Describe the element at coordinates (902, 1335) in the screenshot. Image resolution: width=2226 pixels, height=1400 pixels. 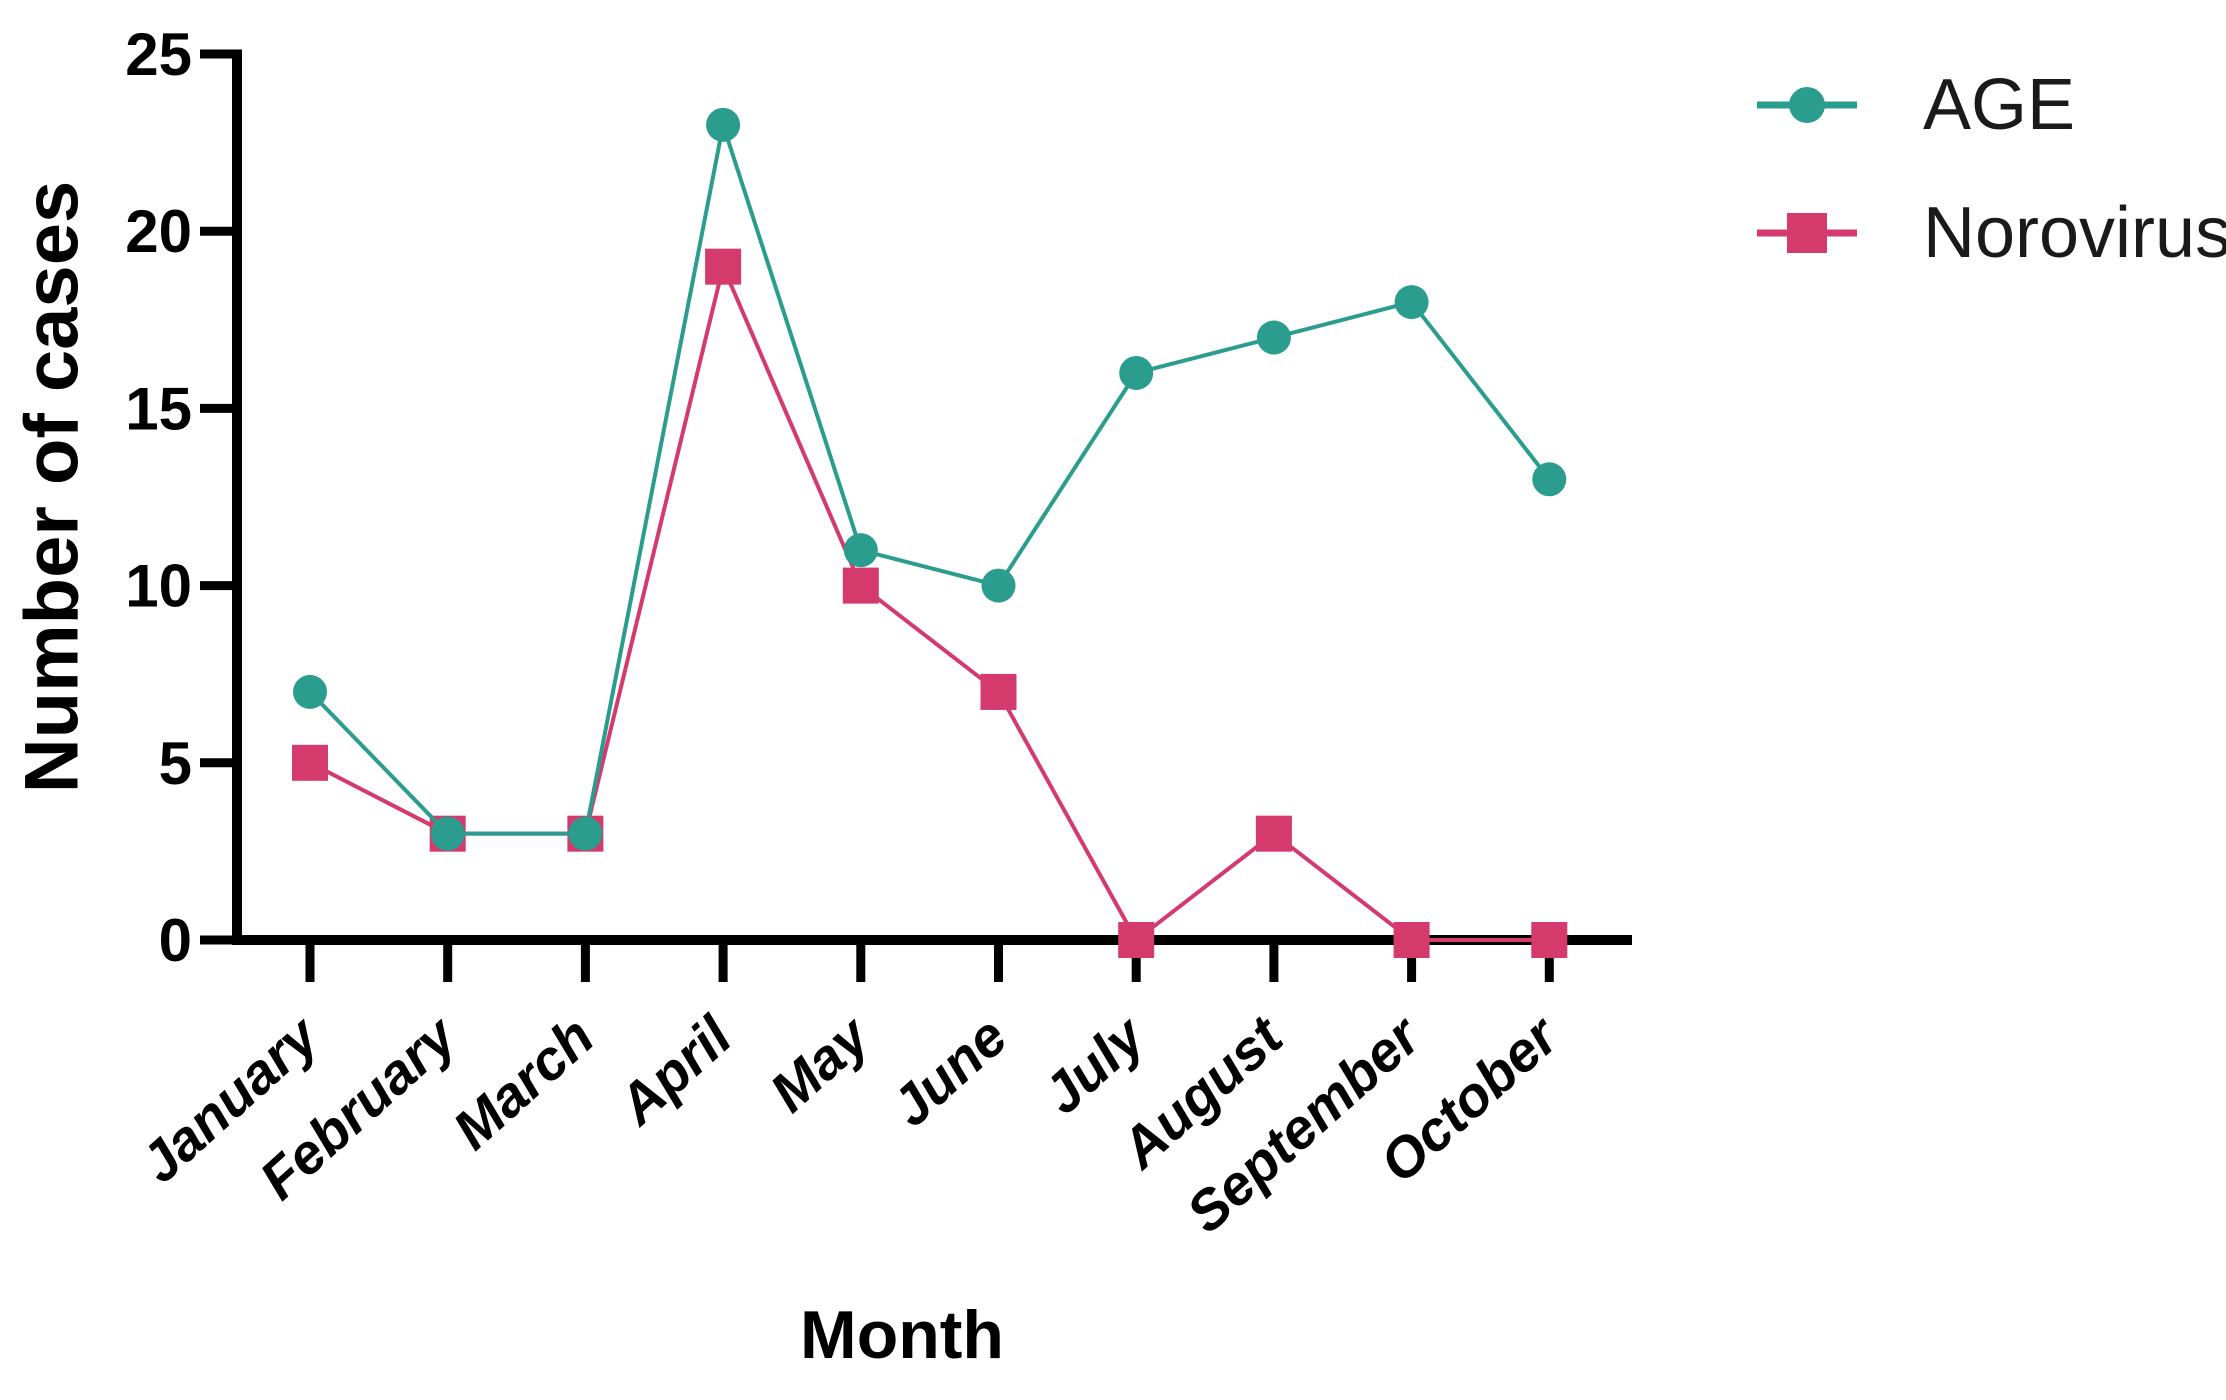
I see `x-axis-title: Month` at that location.